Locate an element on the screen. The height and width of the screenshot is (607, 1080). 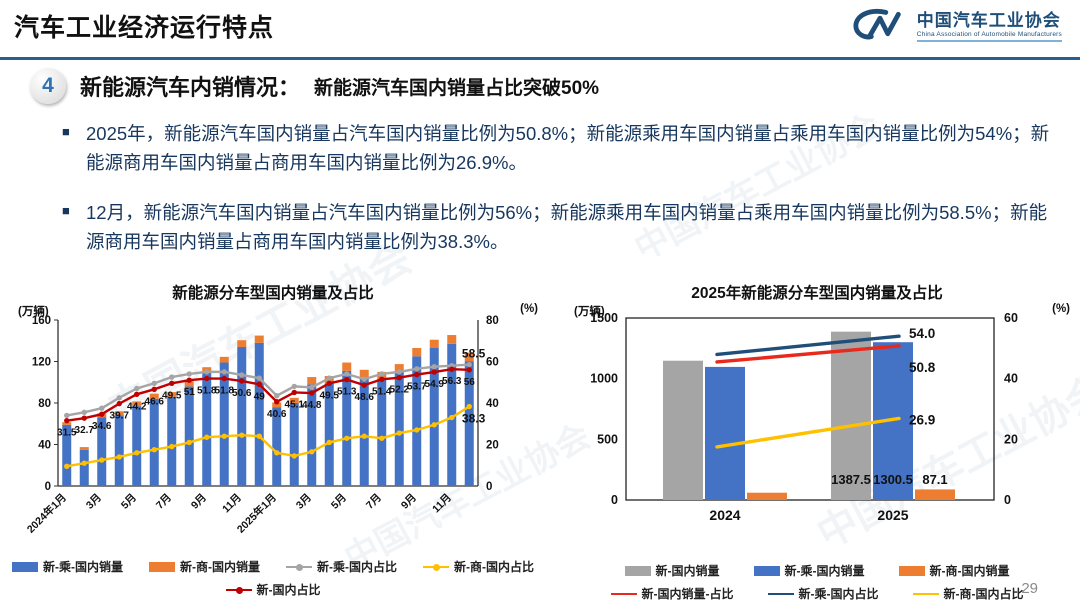
data-label: 52.2 is located at coordinates (400, 390).